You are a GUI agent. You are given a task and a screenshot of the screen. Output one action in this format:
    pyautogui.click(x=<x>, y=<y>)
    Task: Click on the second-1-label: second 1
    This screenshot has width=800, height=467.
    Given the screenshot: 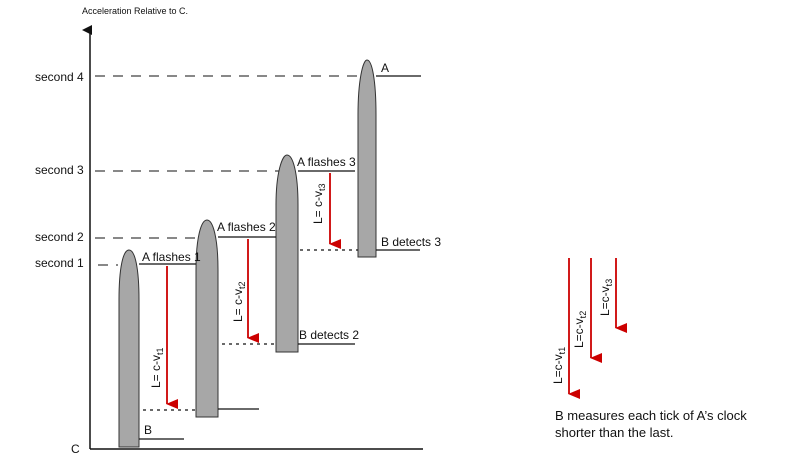 What is the action you would take?
    pyautogui.click(x=59, y=263)
    